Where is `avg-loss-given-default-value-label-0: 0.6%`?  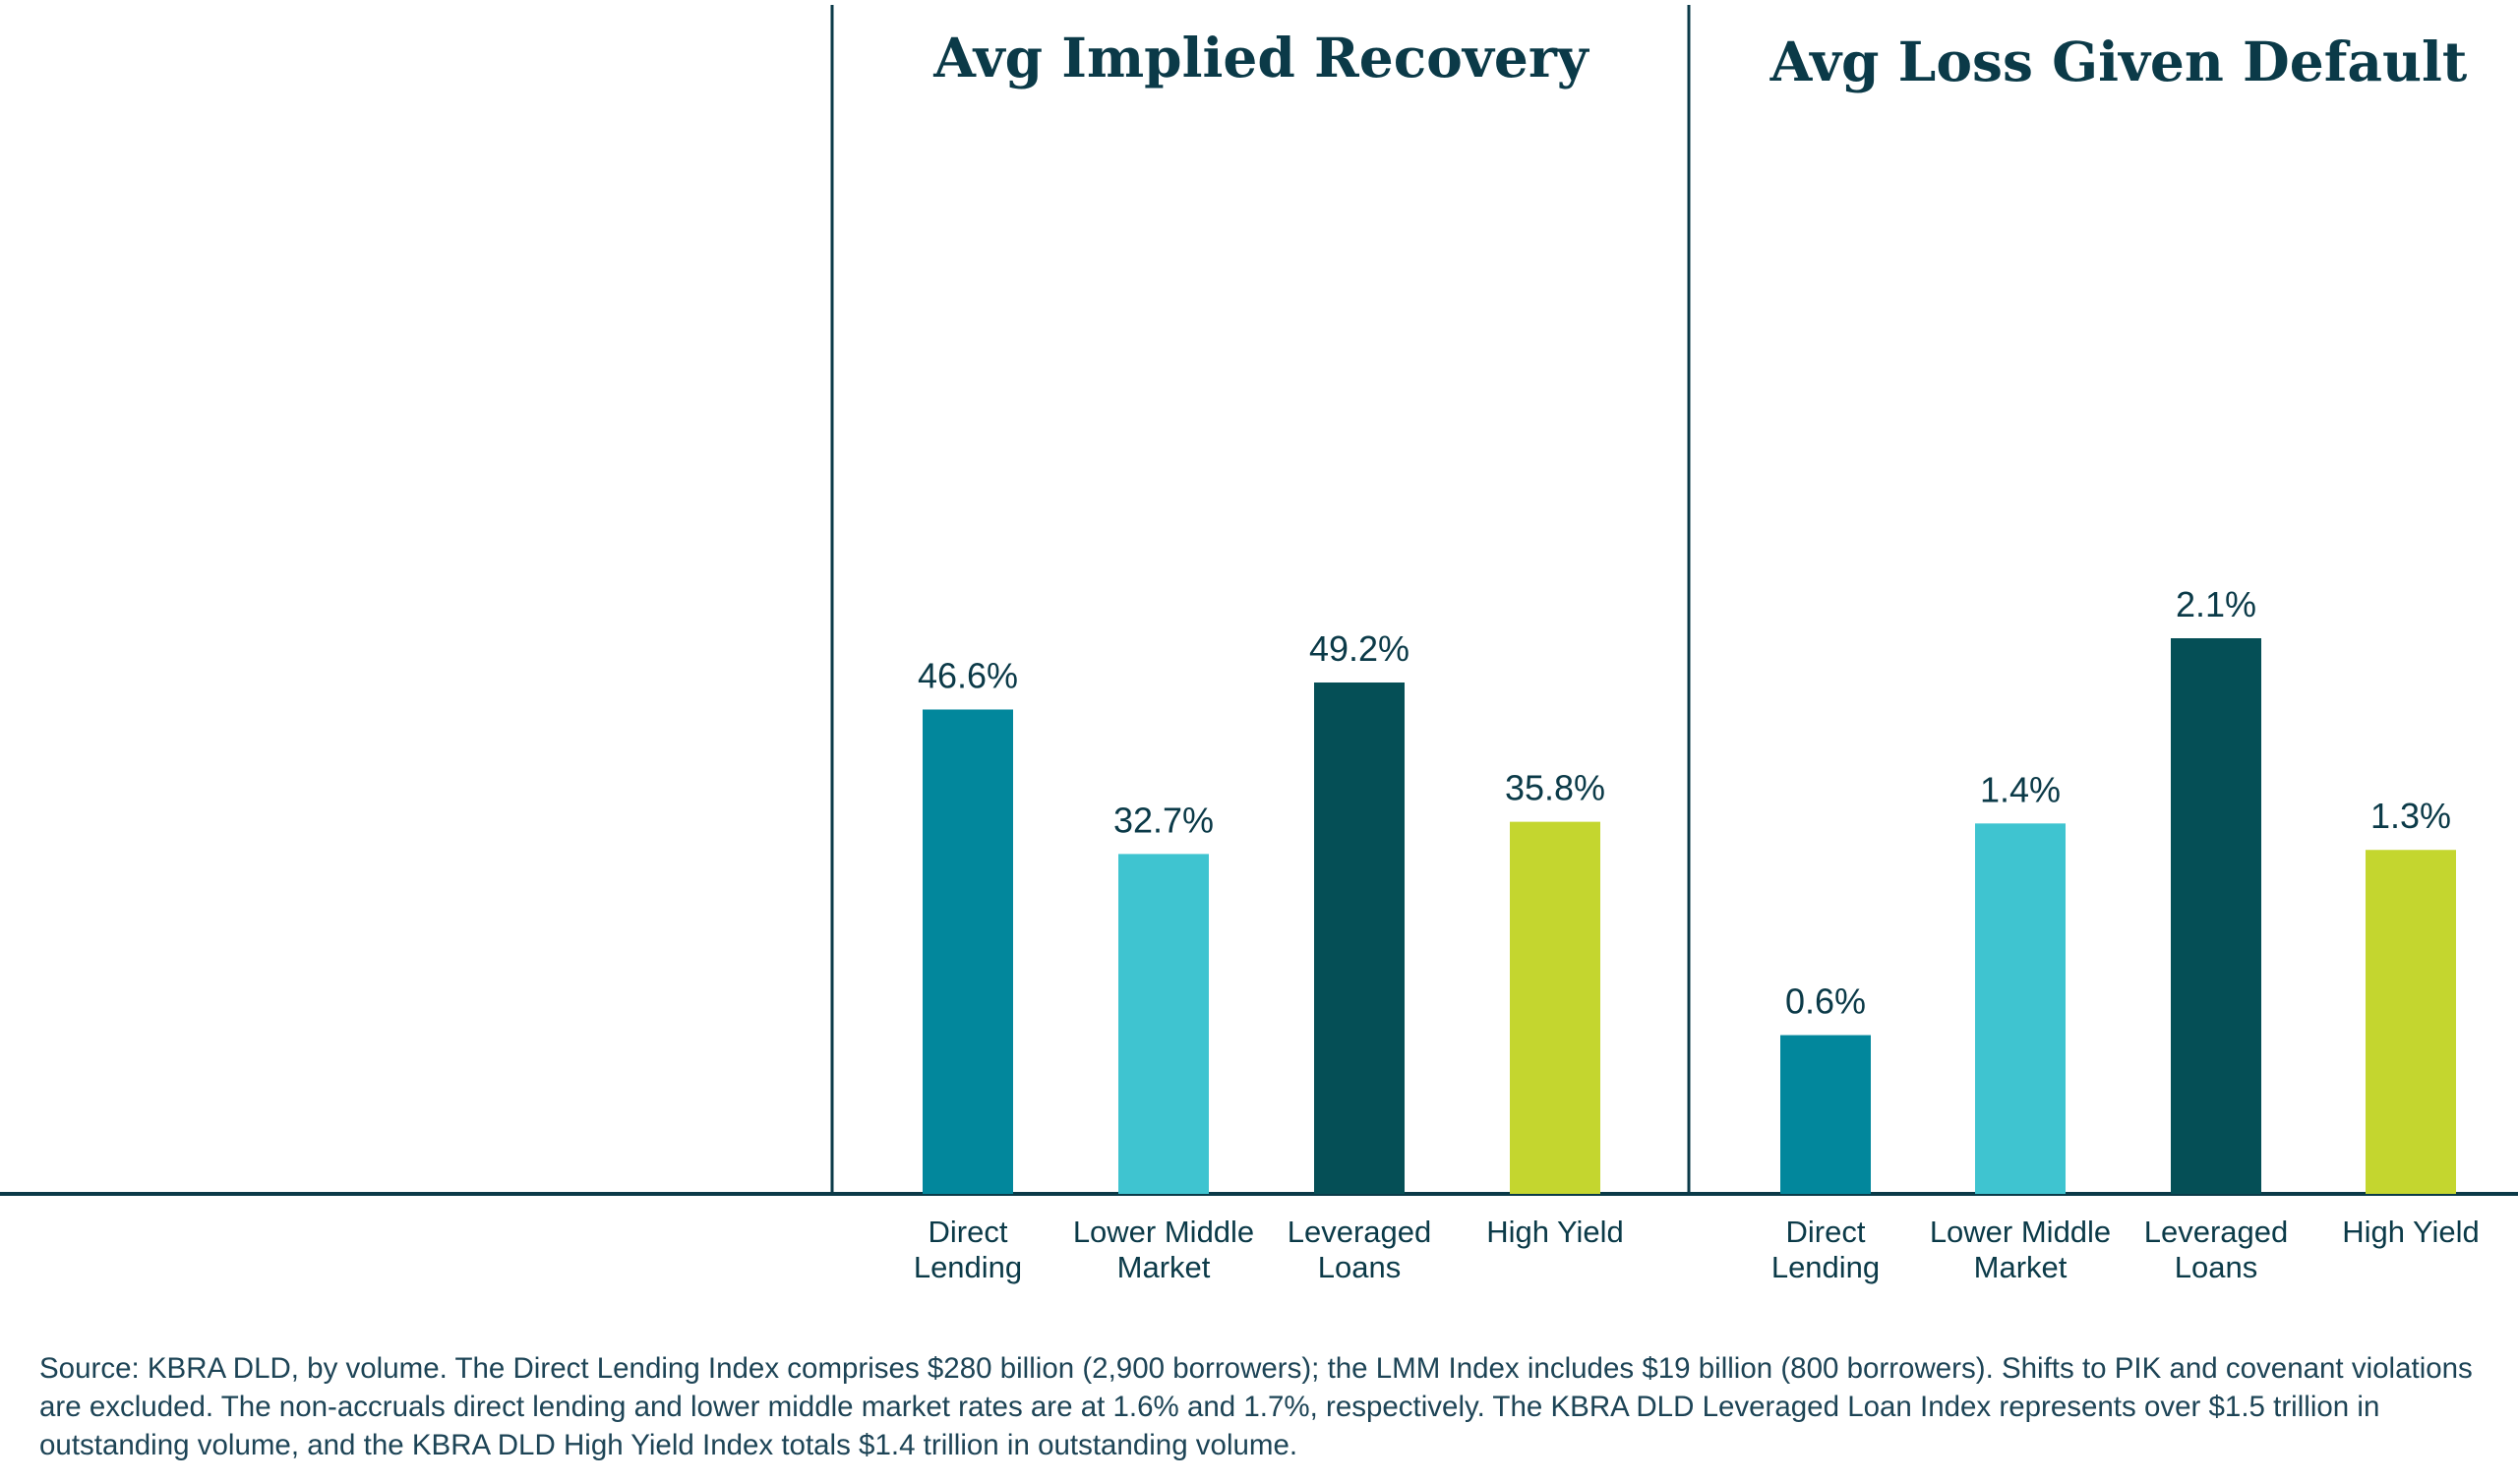 avg-loss-given-default-value-label-0: 0.6% is located at coordinates (1825, 1002).